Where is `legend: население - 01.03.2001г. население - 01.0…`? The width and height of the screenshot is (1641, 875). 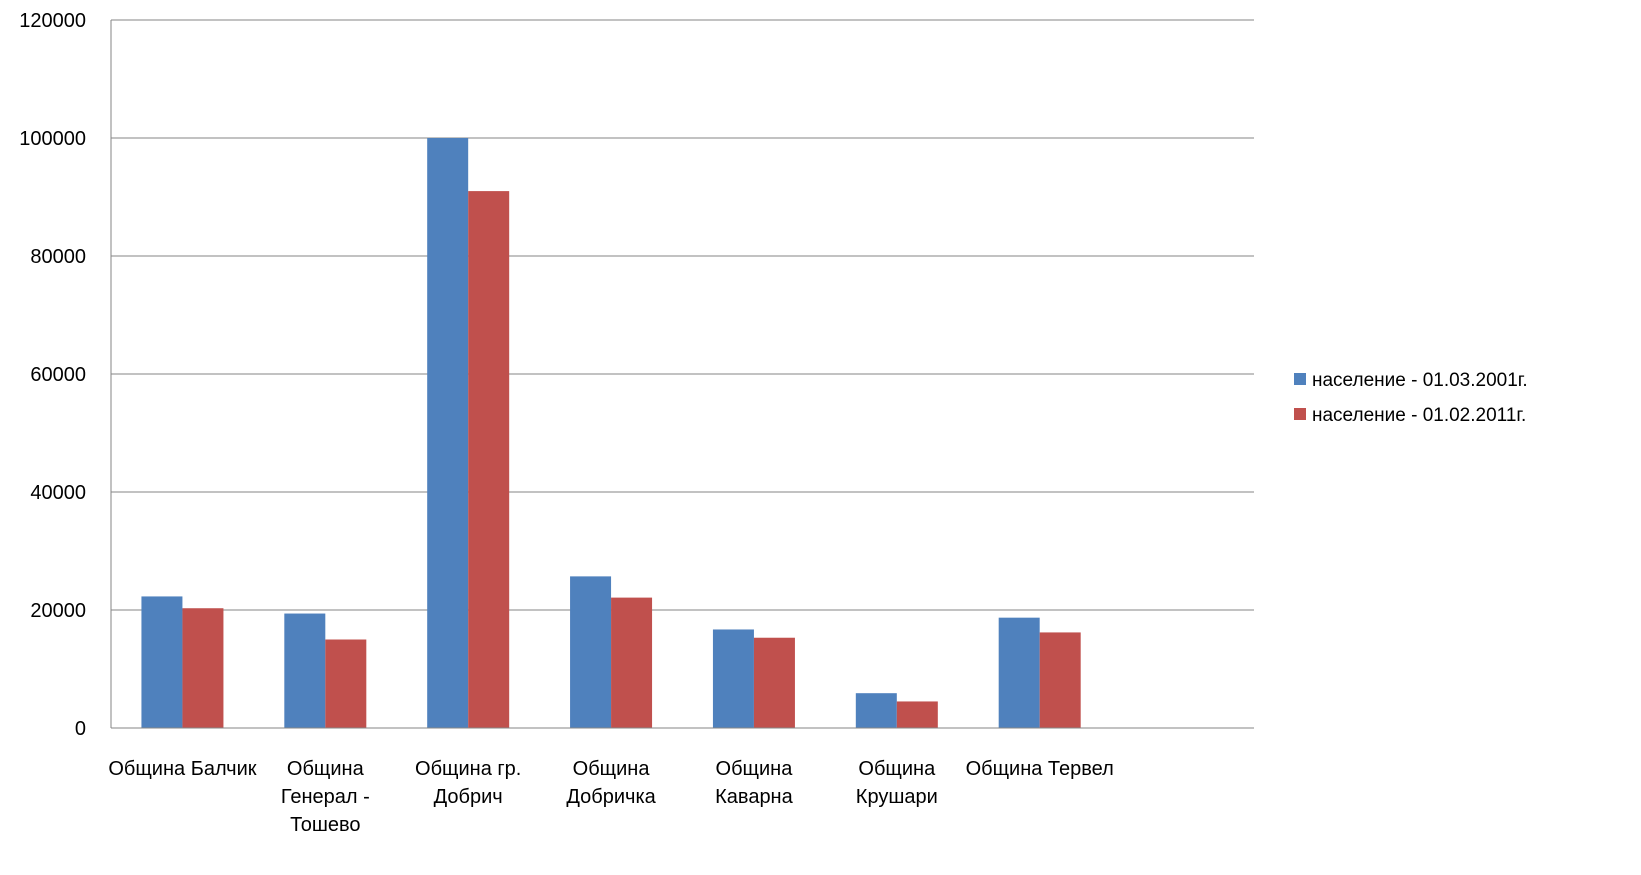 legend: население - 01.03.2001г. население - 01.0… is located at coordinates (1411, 398).